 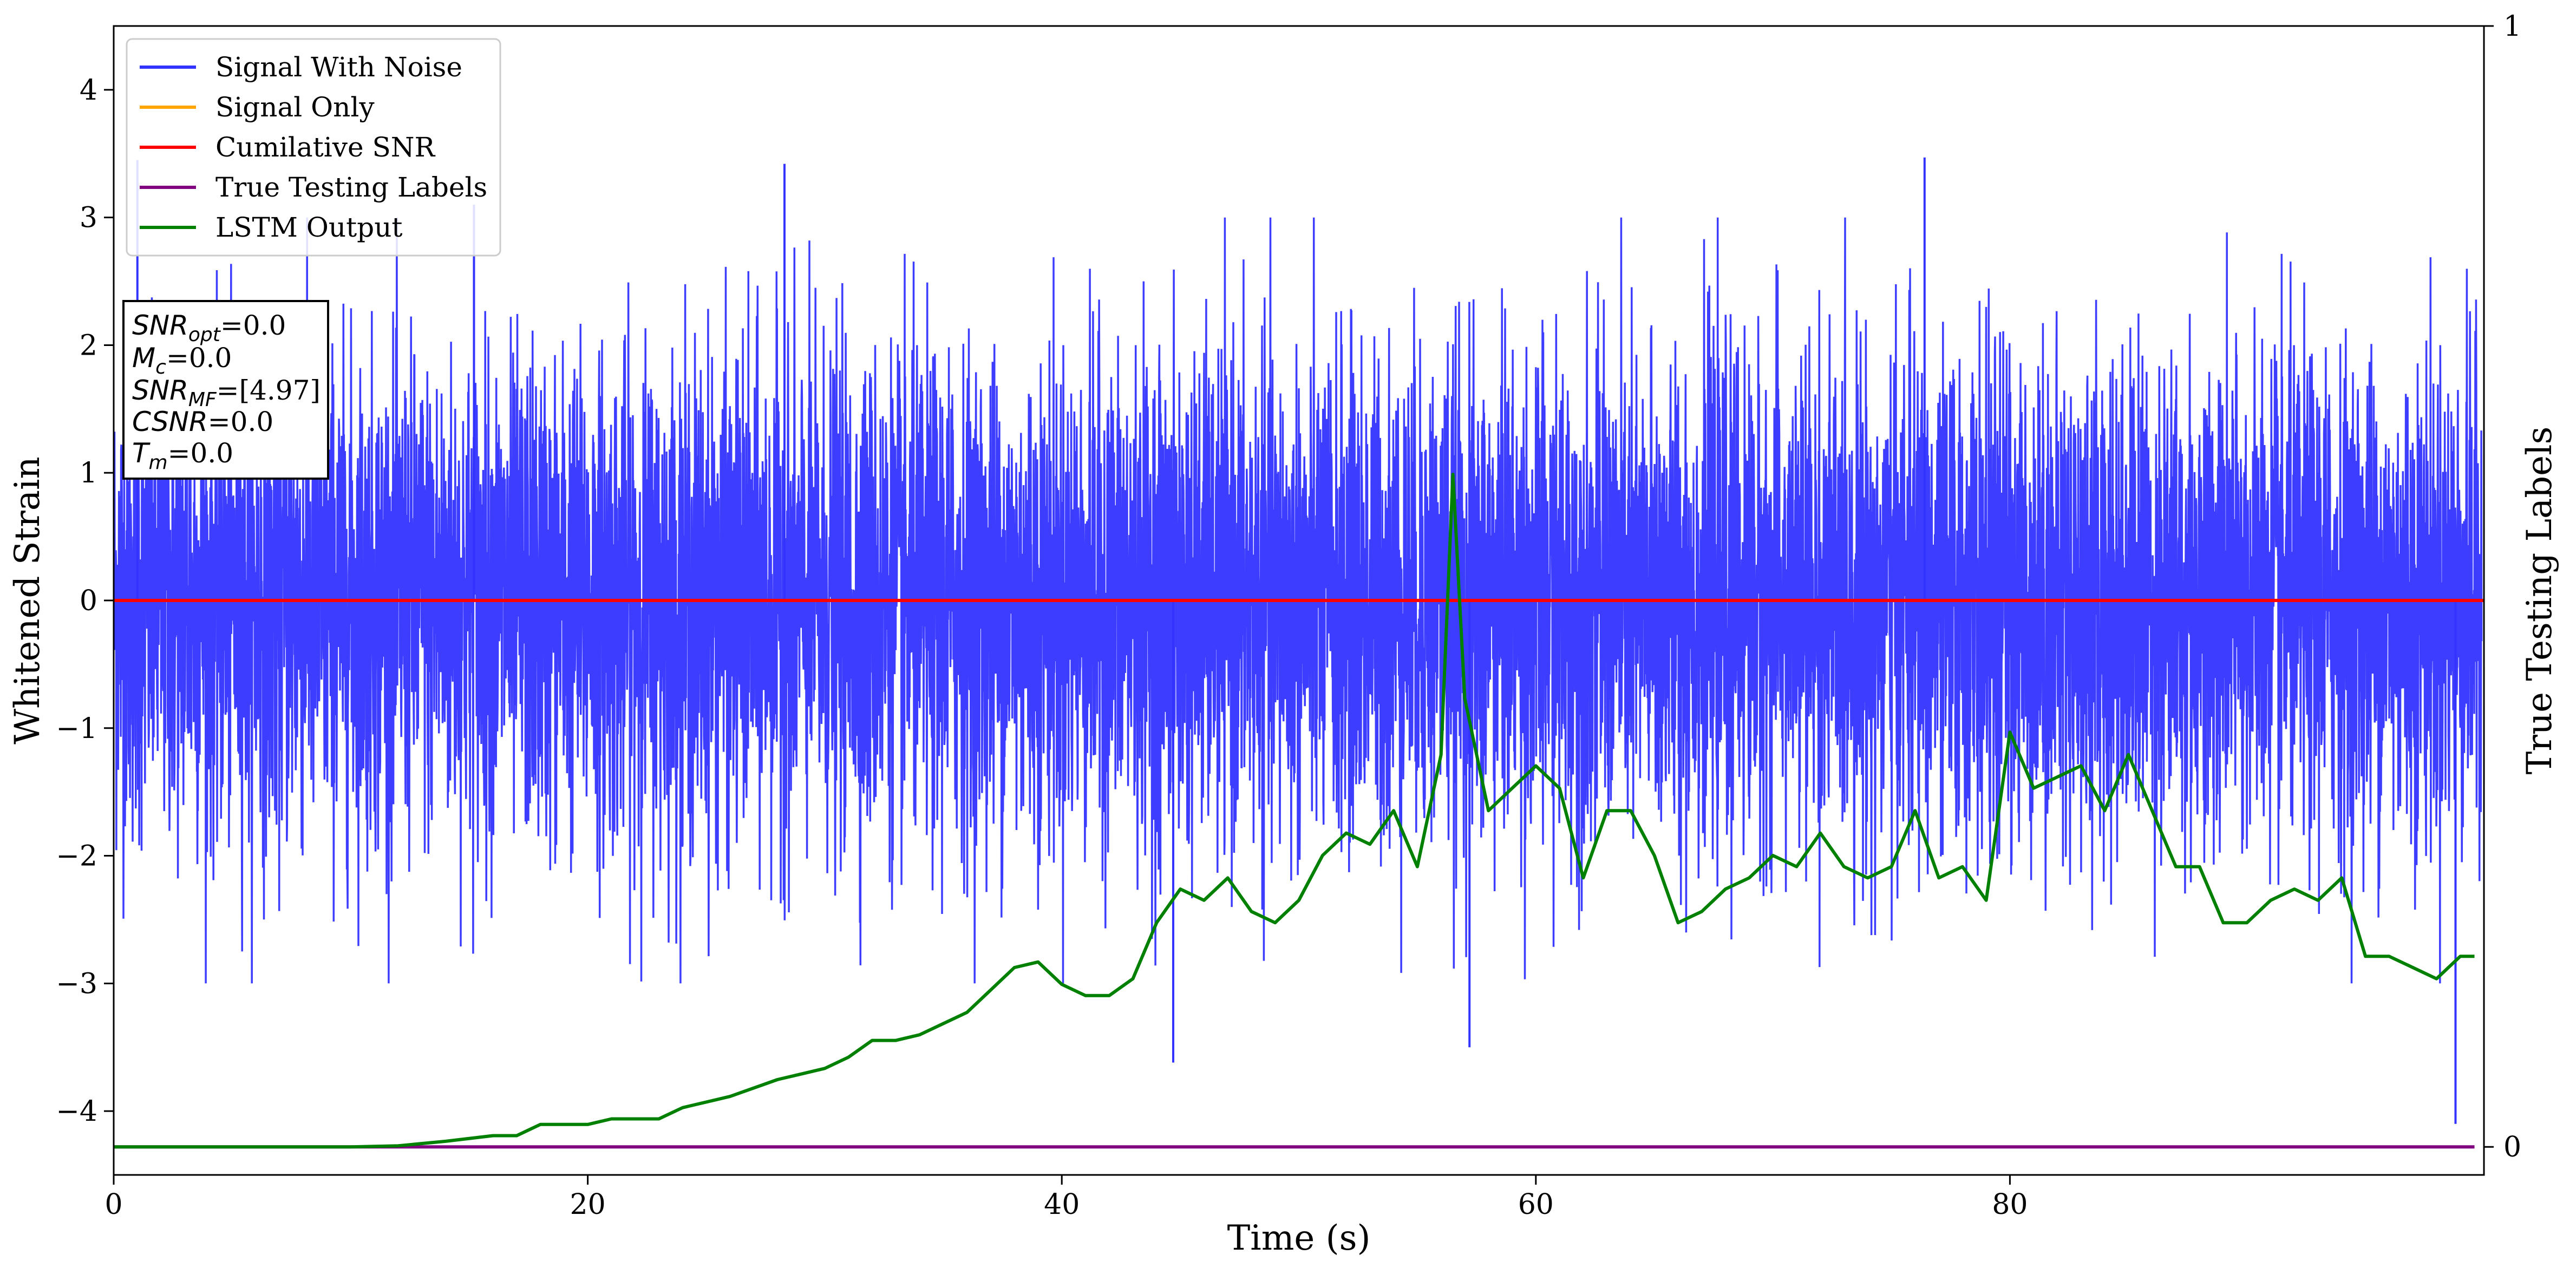 I want to click on x-tick-label-60: 60, so click(x=1536, y=1204).